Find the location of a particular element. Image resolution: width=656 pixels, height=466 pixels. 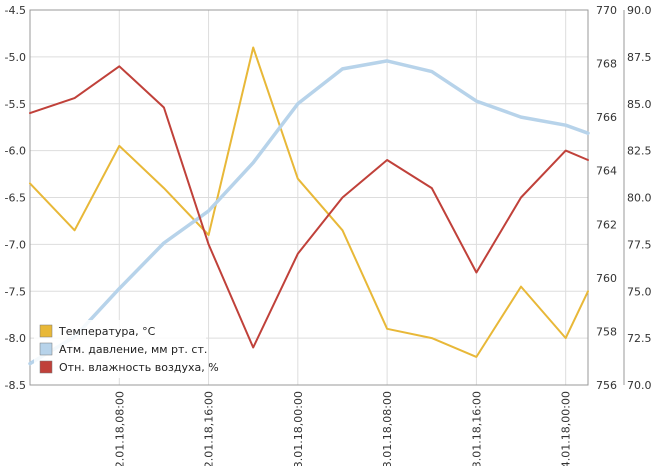

y-tick-temperature: -5.5 is located at coordinates (15, 104).